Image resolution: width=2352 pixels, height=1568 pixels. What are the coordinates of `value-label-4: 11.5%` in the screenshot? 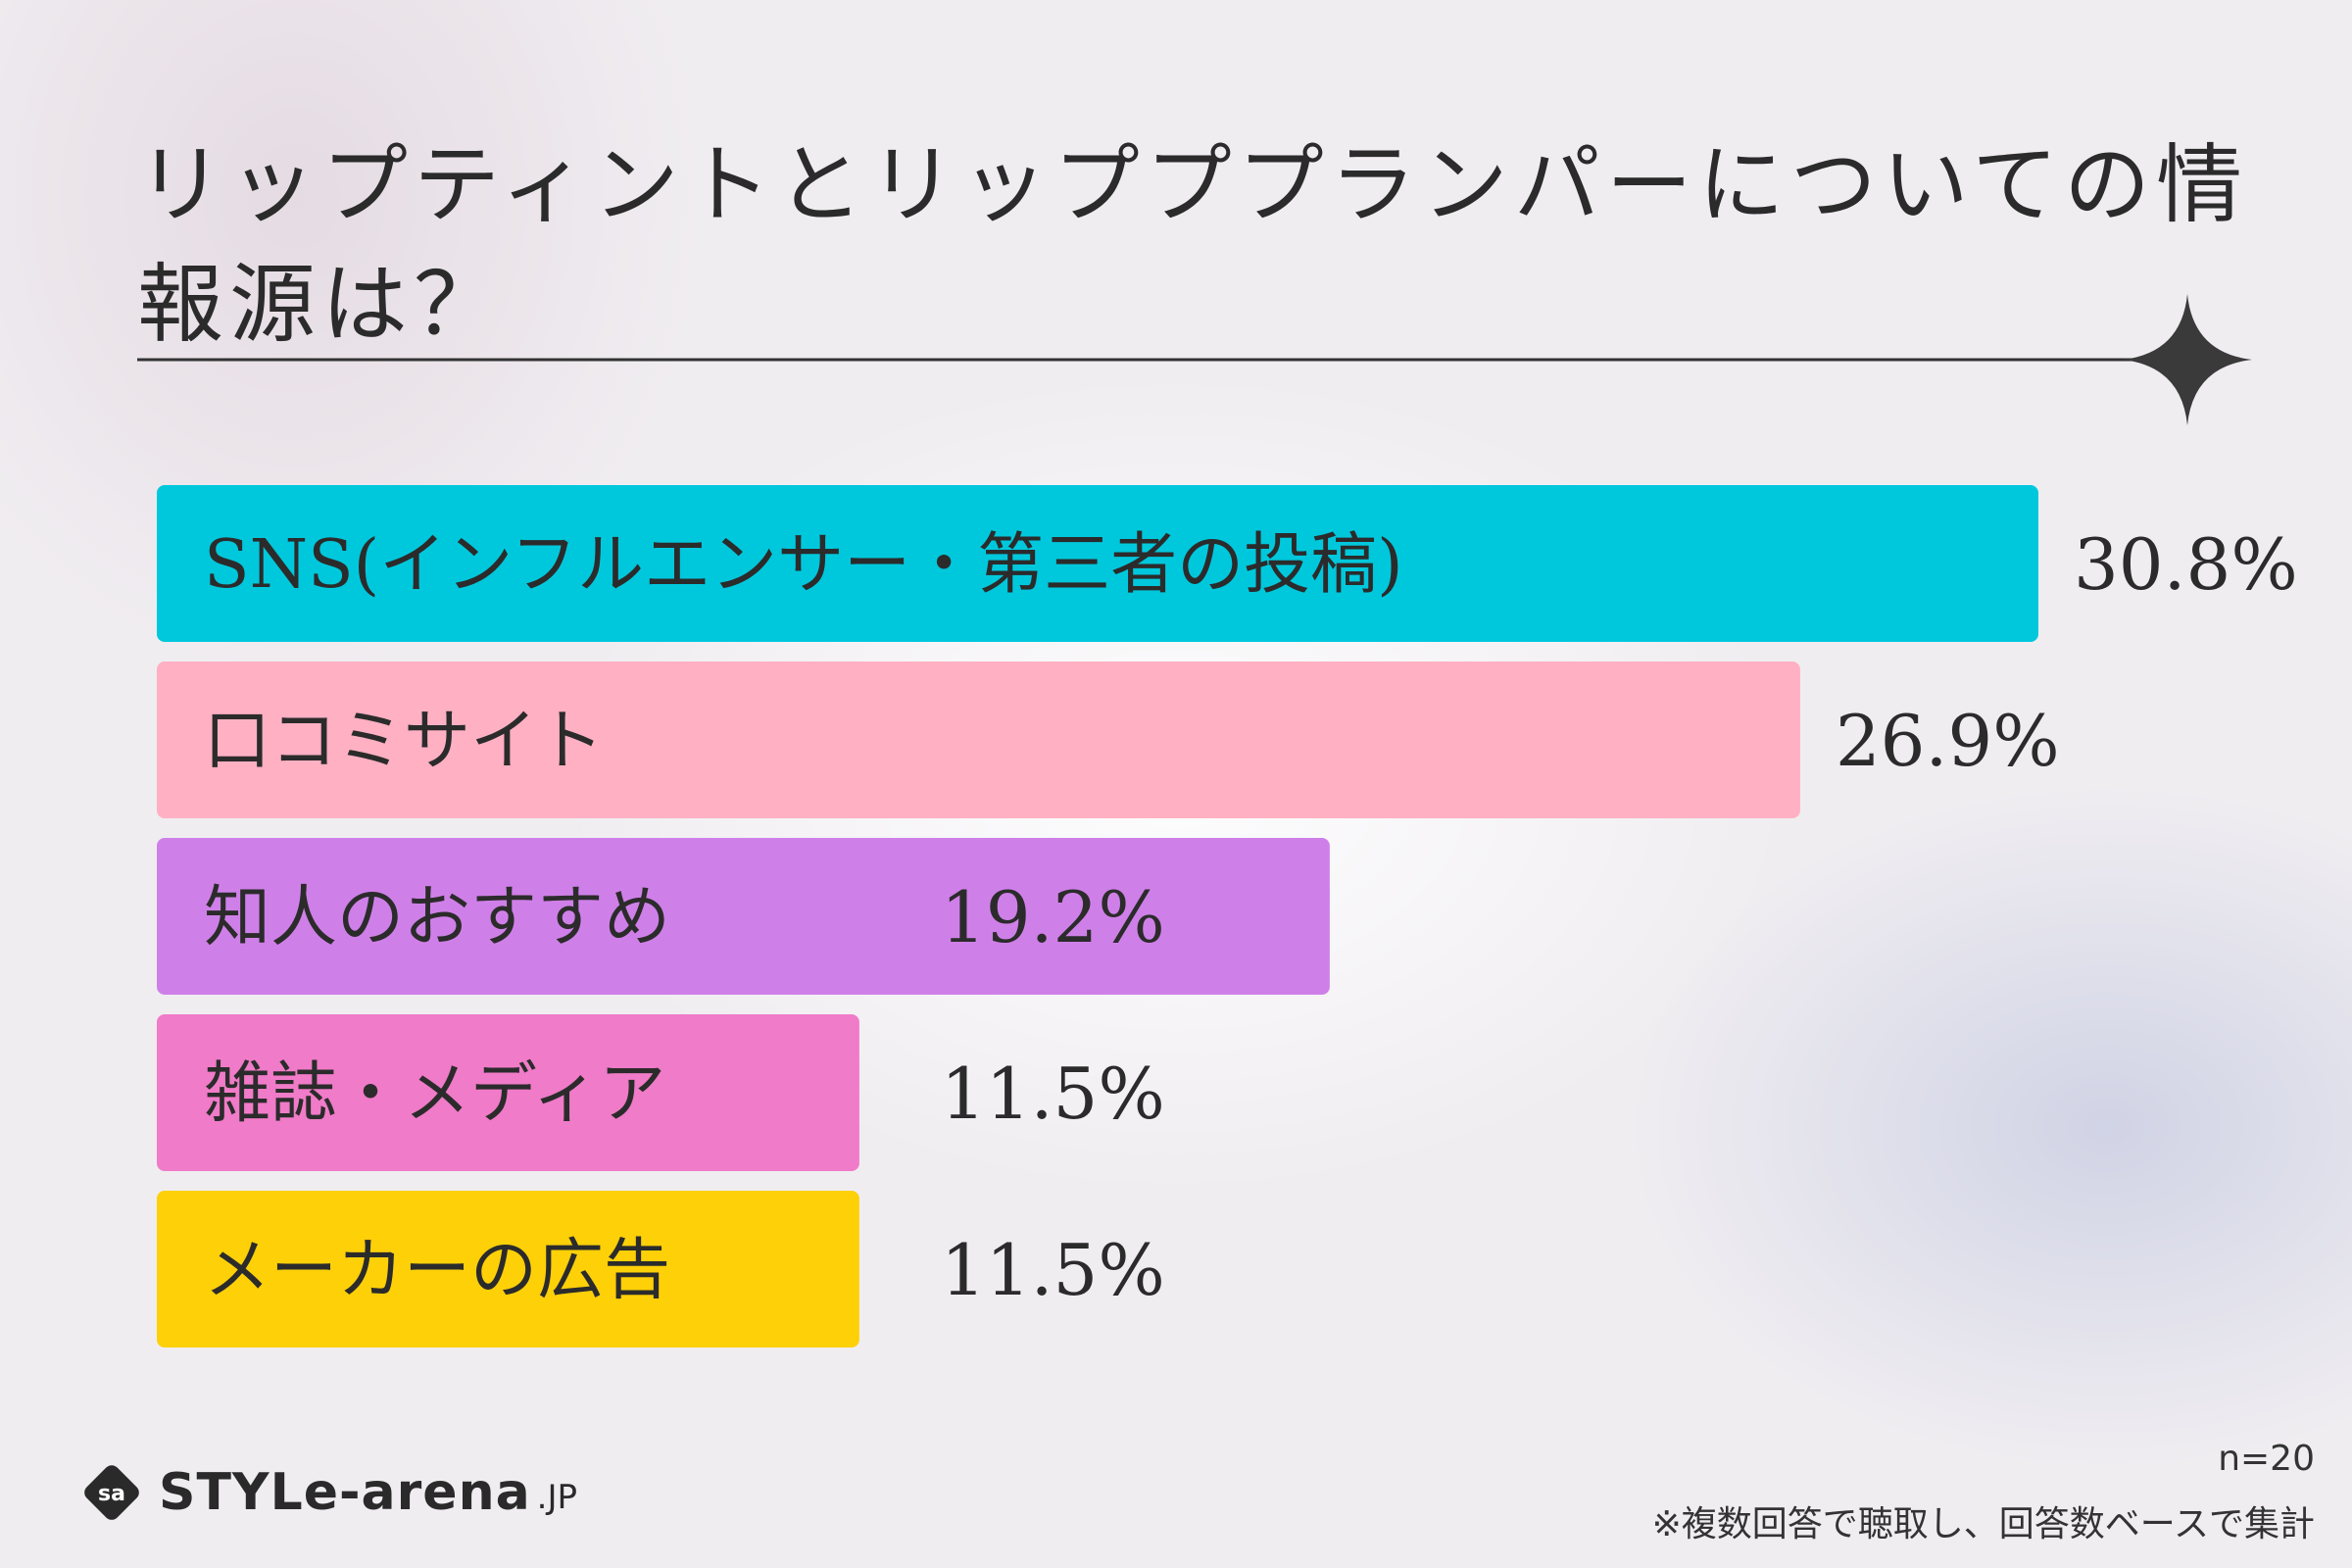 It's located at (1053, 1270).